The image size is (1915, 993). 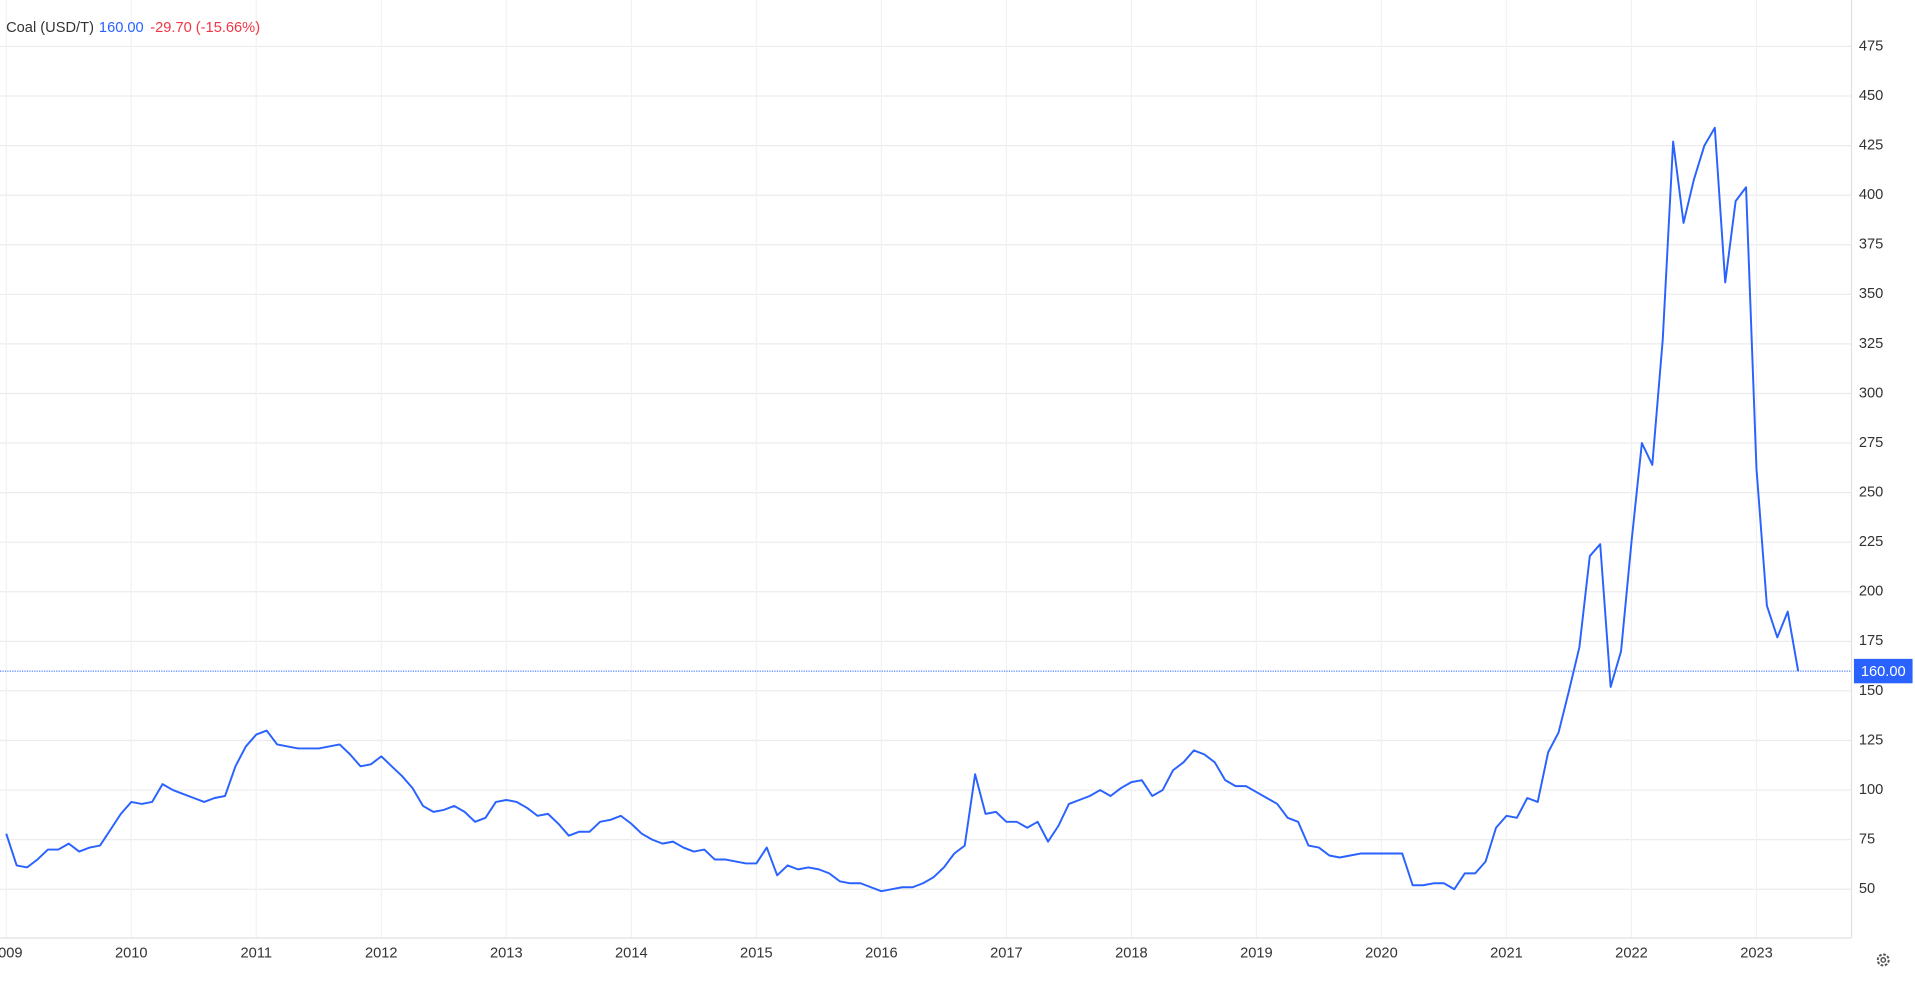 I want to click on y-tick-label: 125, so click(x=1871, y=740).